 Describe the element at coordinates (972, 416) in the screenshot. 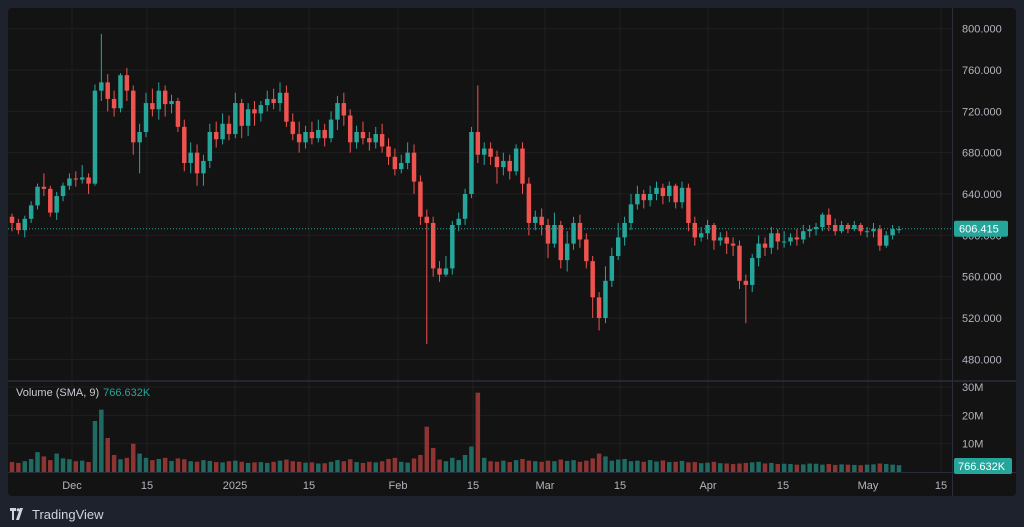

I see `volume-tick-label: 20M` at that location.